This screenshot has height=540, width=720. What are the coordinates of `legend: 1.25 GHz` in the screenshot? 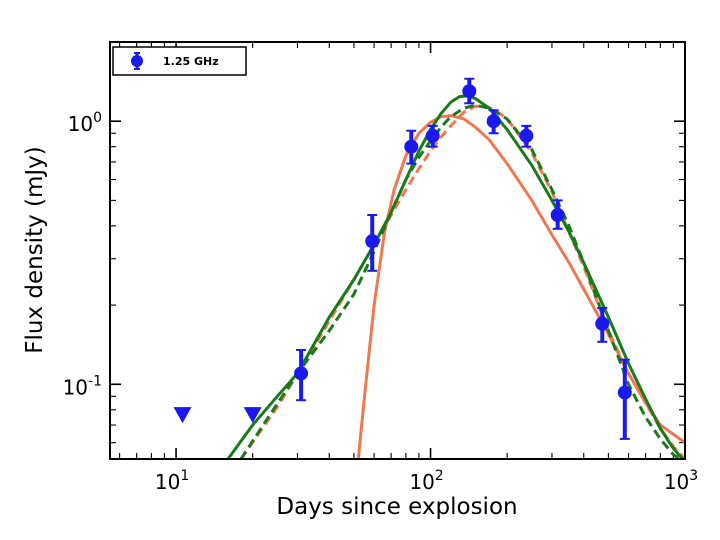 It's located at (179, 61).